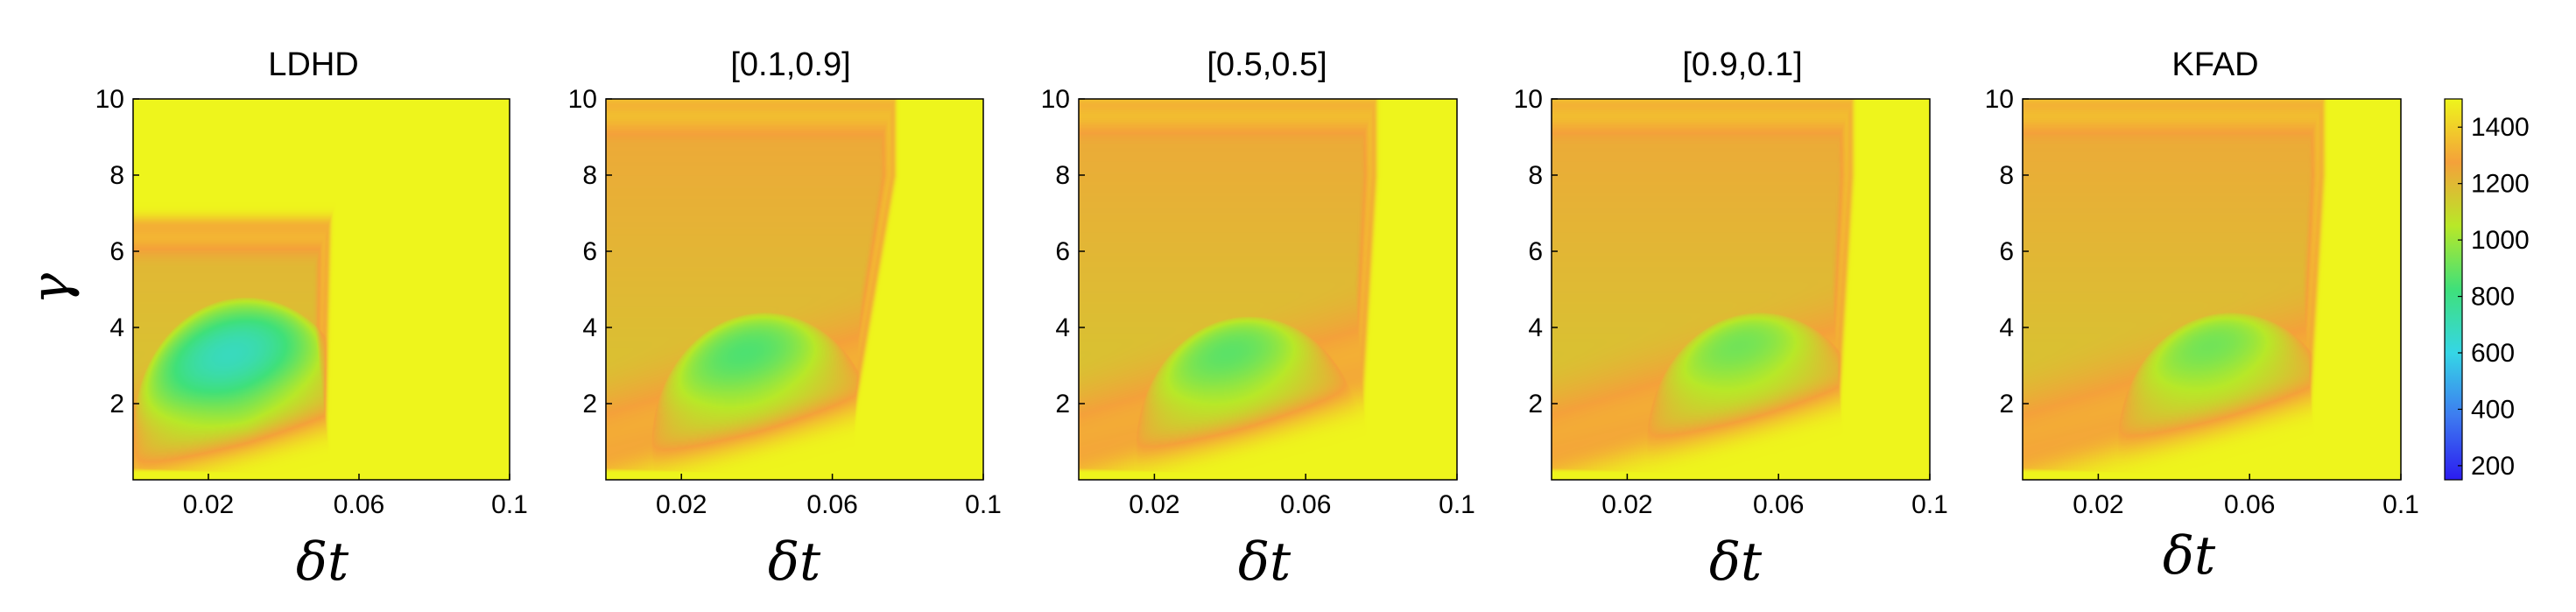 The image size is (2576, 612). What do you see at coordinates (1742, 64) in the screenshot?
I see `panel-title: [0.9,0.1]` at bounding box center [1742, 64].